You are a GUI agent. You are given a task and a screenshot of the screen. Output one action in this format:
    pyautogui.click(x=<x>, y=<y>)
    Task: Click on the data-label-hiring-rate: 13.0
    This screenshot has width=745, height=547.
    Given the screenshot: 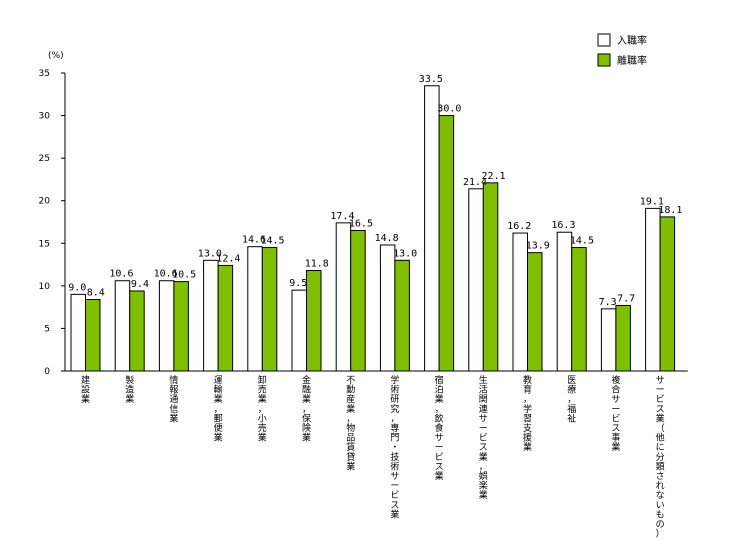 What is the action you would take?
    pyautogui.click(x=210, y=253)
    